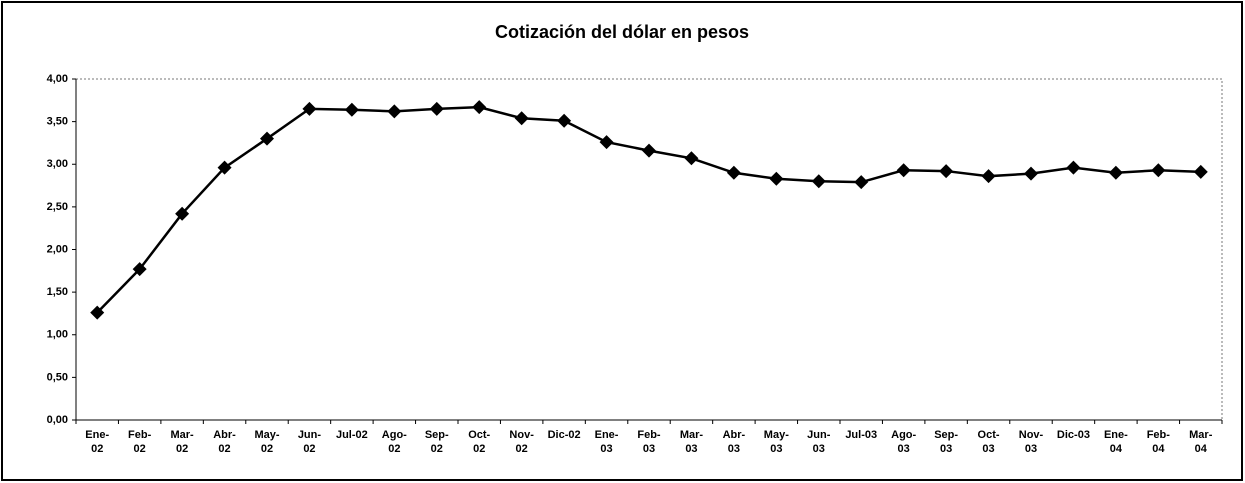 The image size is (1245, 483). What do you see at coordinates (57, 79) in the screenshot?
I see `y-tick-label: 4,00` at bounding box center [57, 79].